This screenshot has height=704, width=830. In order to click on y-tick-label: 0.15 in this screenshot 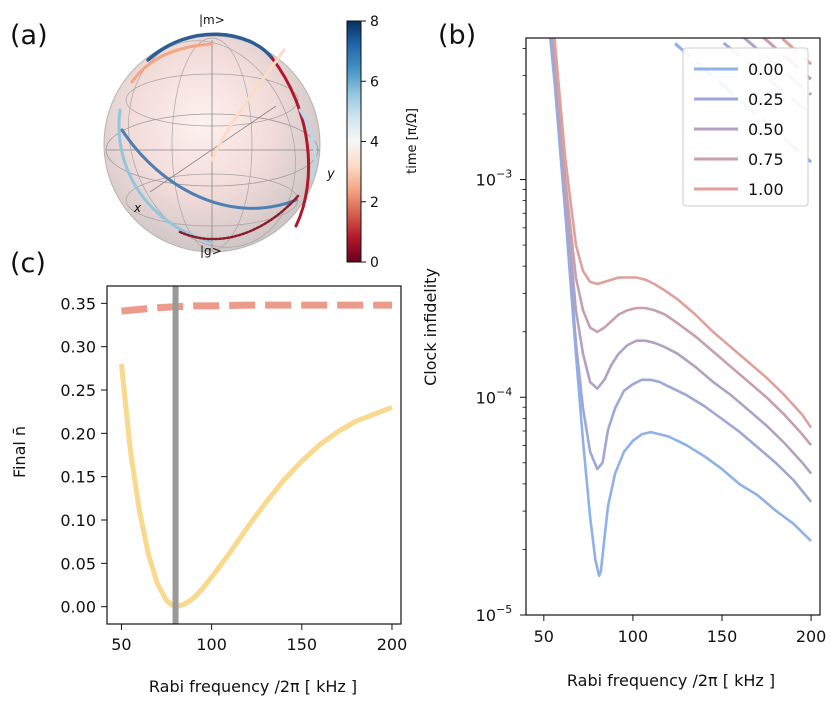, I will do `click(78, 477)`.